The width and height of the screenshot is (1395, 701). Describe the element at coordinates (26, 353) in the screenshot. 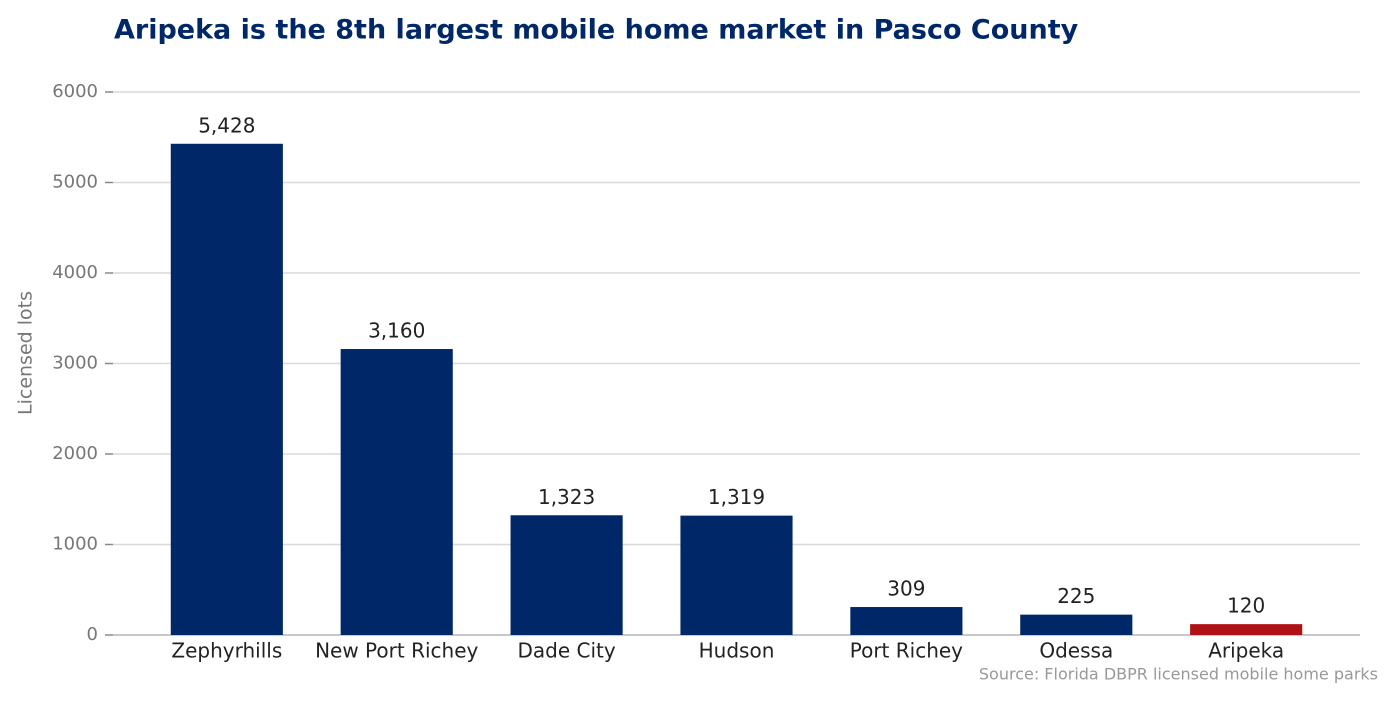

I see `y-axis-label: Licensed lots` at that location.